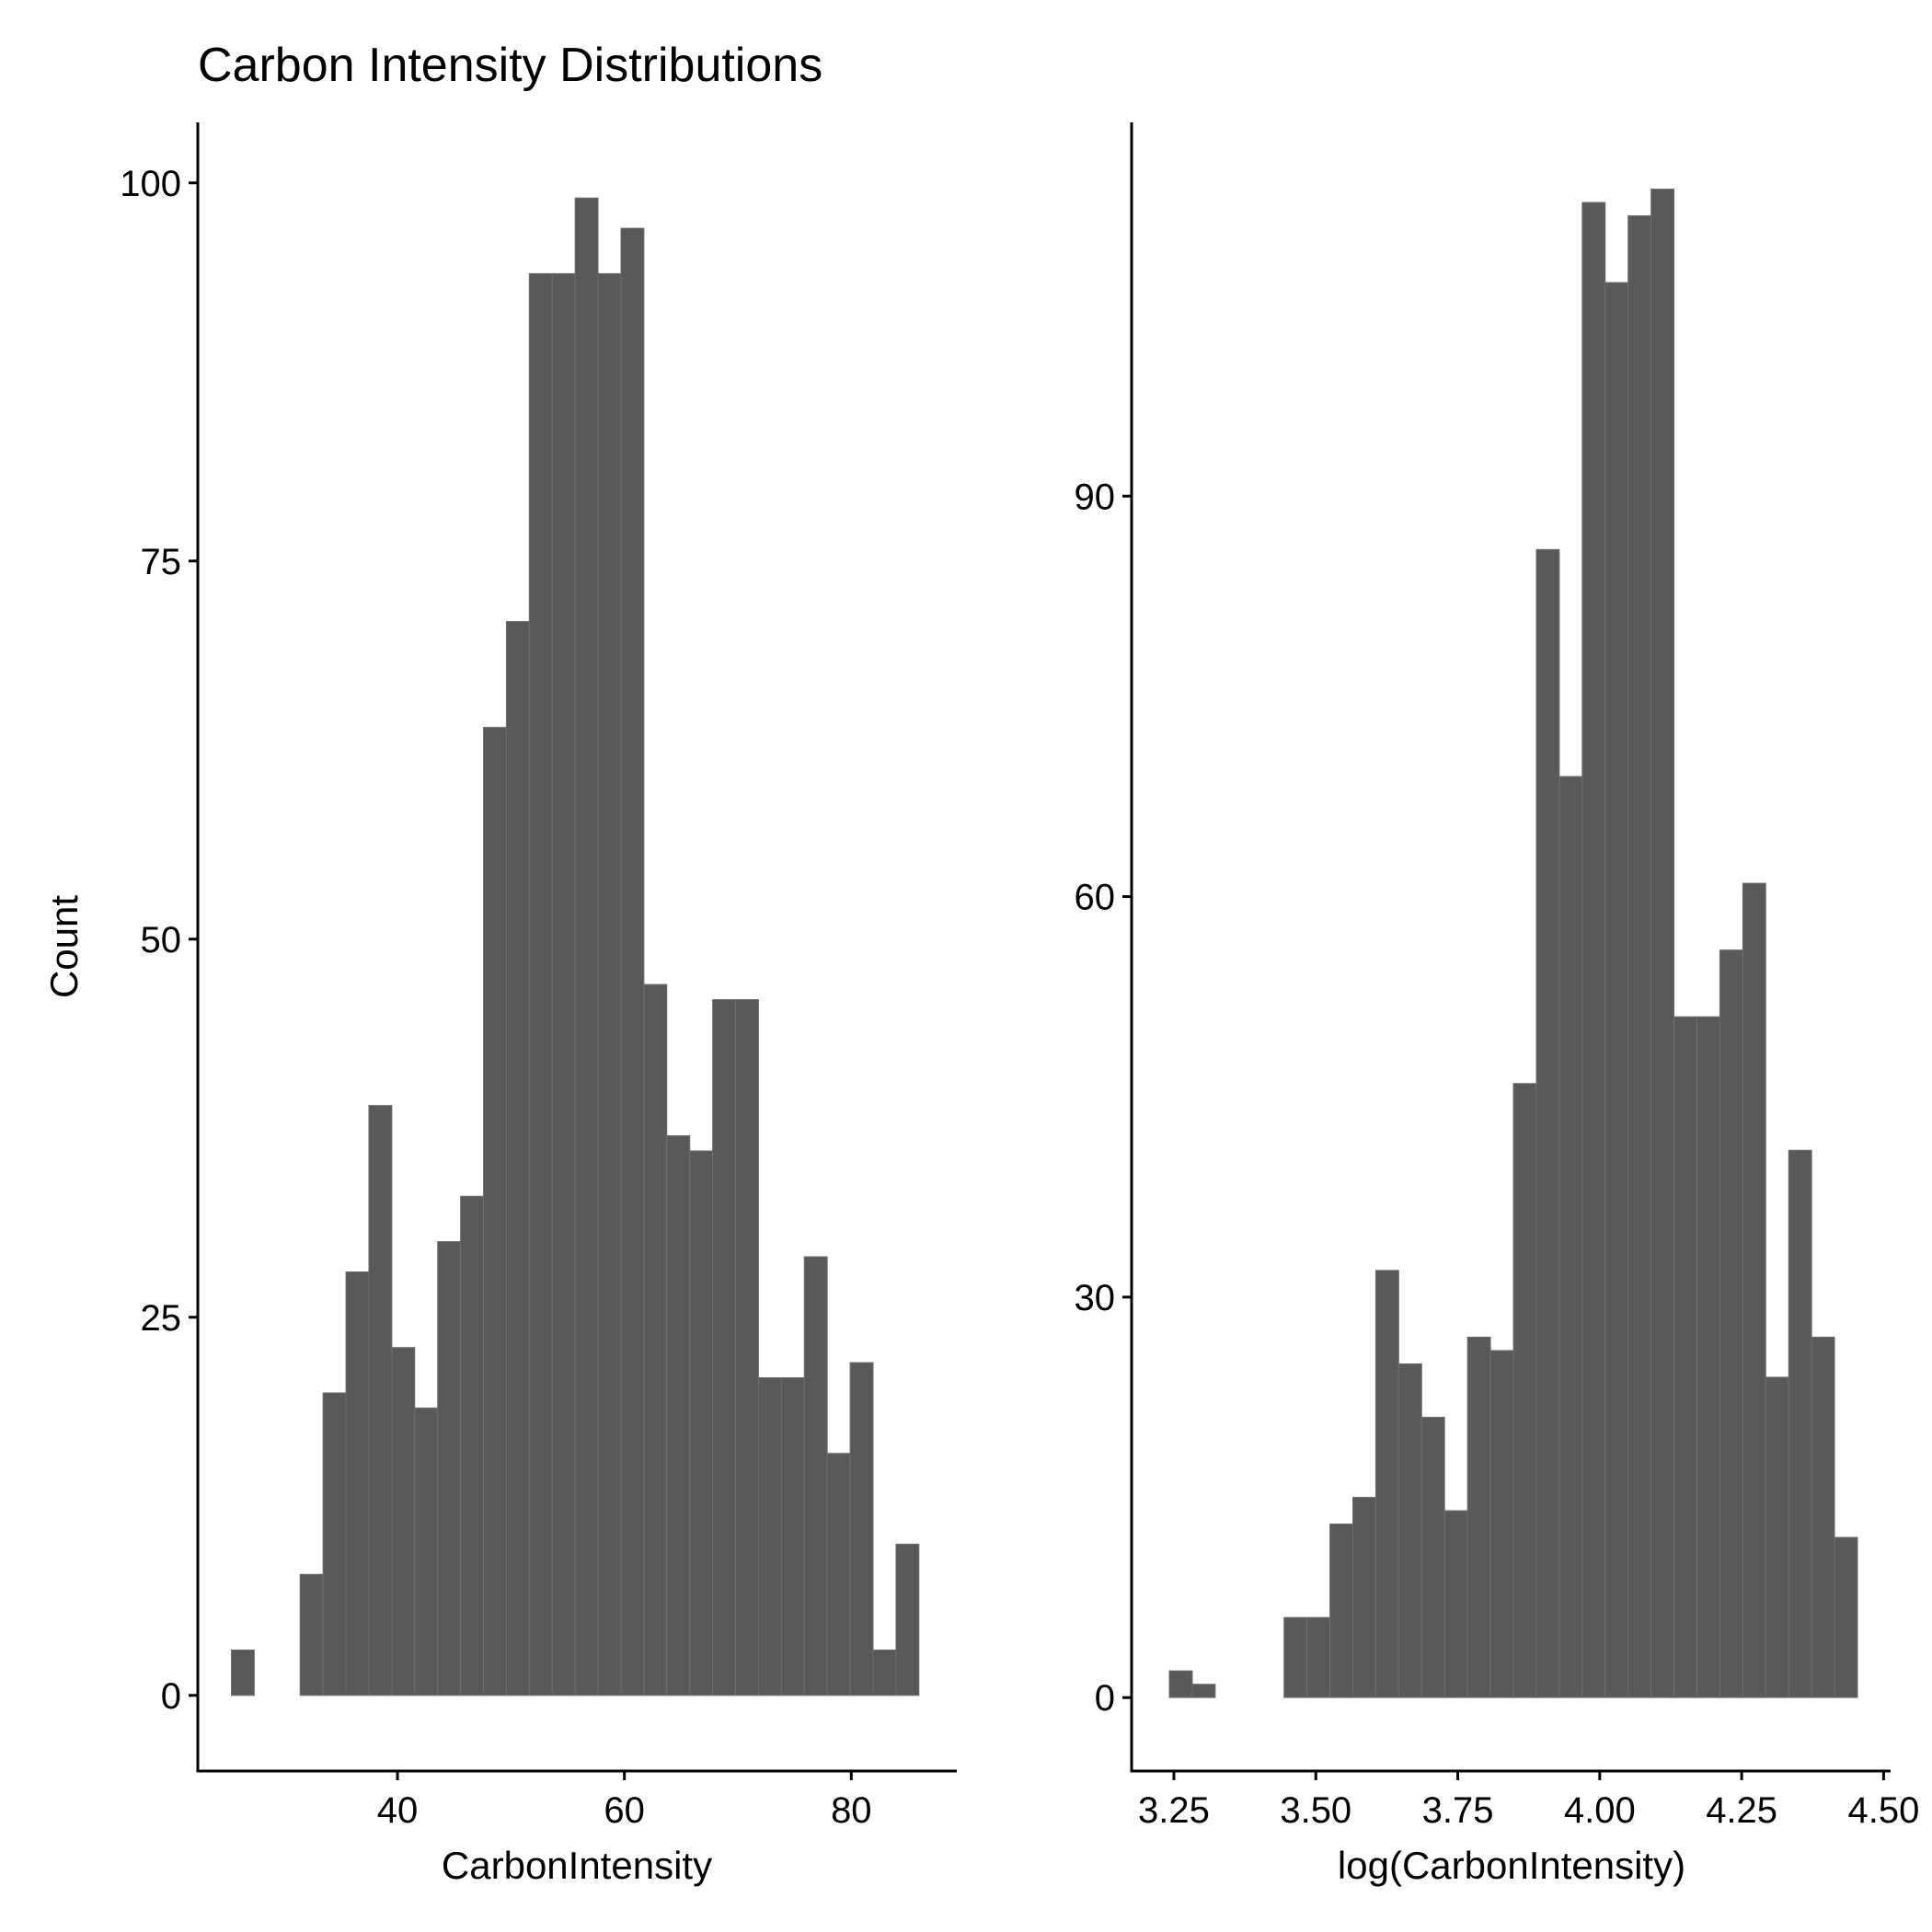  What do you see at coordinates (161, 1318) in the screenshot?
I see `y-tick-label: 25` at bounding box center [161, 1318].